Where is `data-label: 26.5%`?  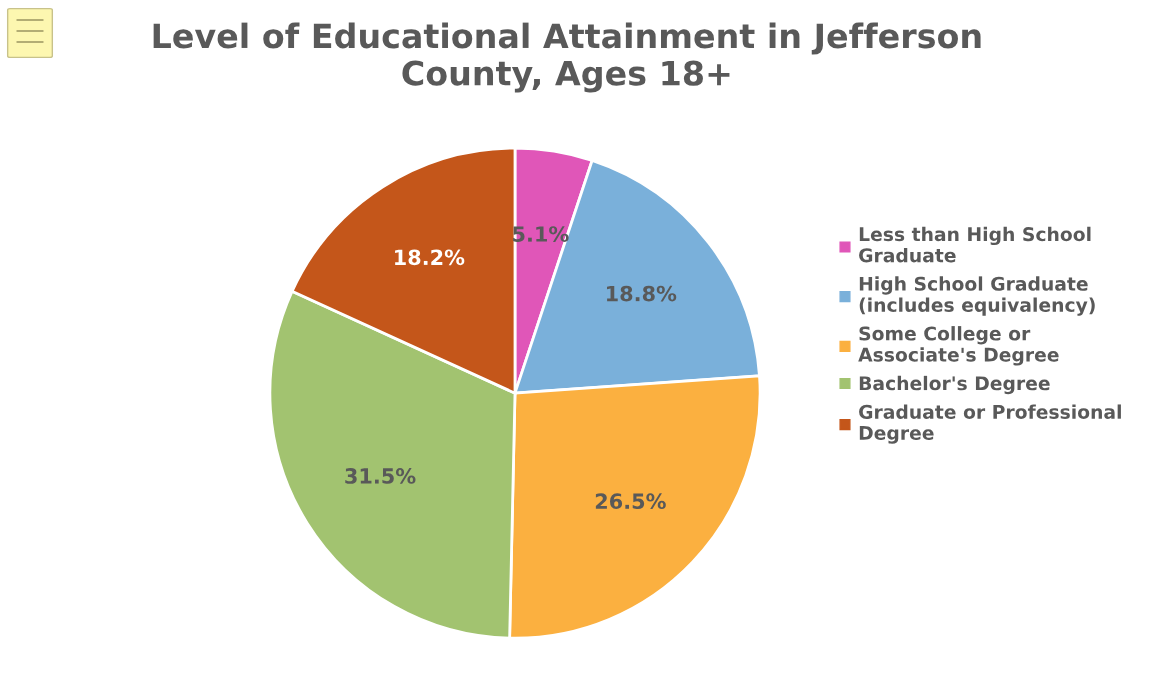 data-label: 26.5% is located at coordinates (630, 501).